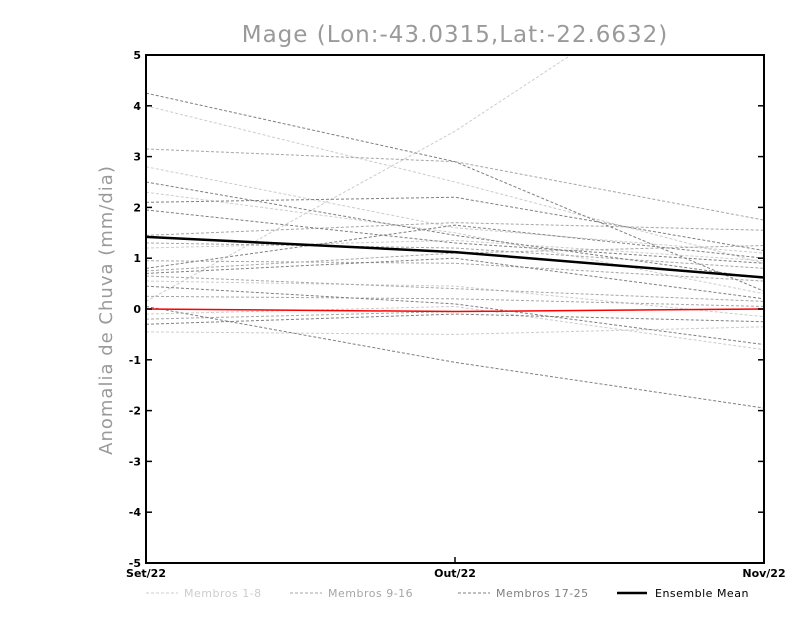  Describe the element at coordinates (455, 288) in the screenshot. I see `member-line-m12` at that location.